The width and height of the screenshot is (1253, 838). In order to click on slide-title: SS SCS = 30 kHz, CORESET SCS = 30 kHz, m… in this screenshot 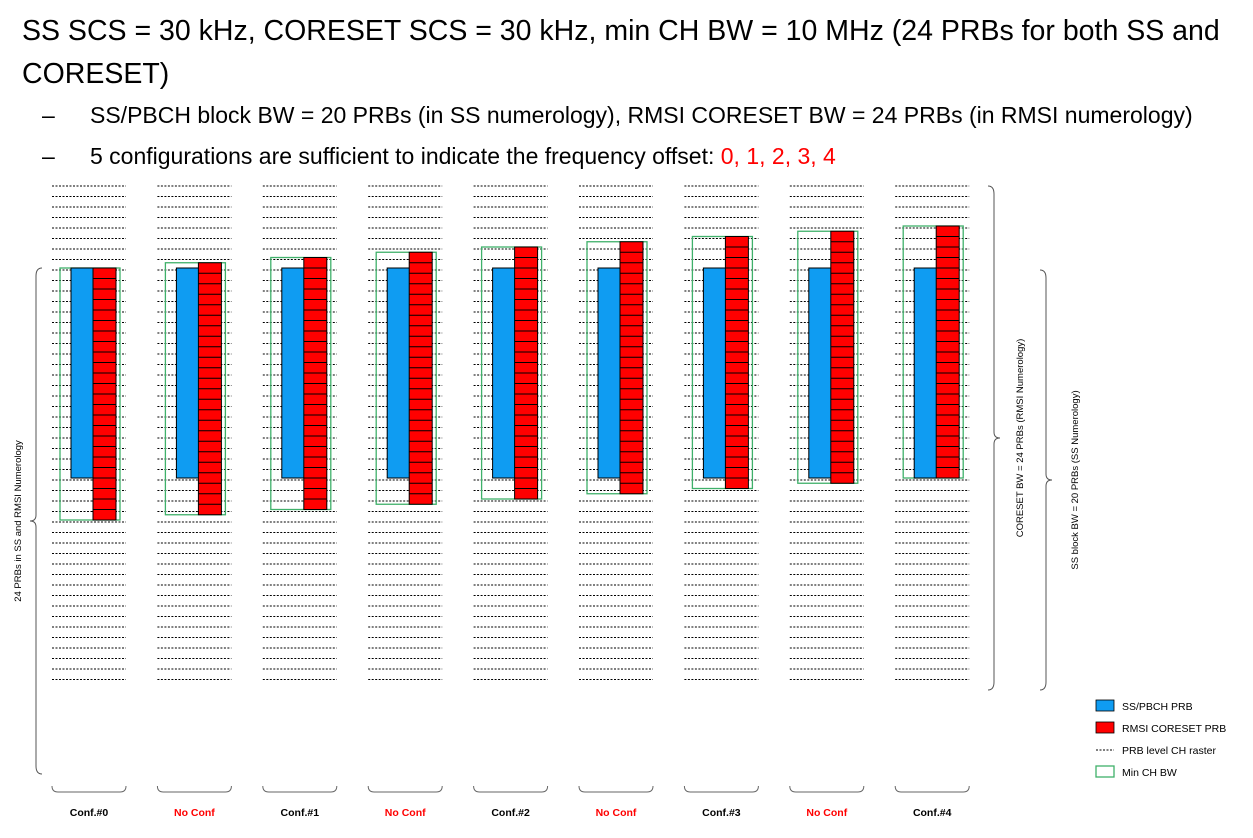, I will do `click(621, 52)`.